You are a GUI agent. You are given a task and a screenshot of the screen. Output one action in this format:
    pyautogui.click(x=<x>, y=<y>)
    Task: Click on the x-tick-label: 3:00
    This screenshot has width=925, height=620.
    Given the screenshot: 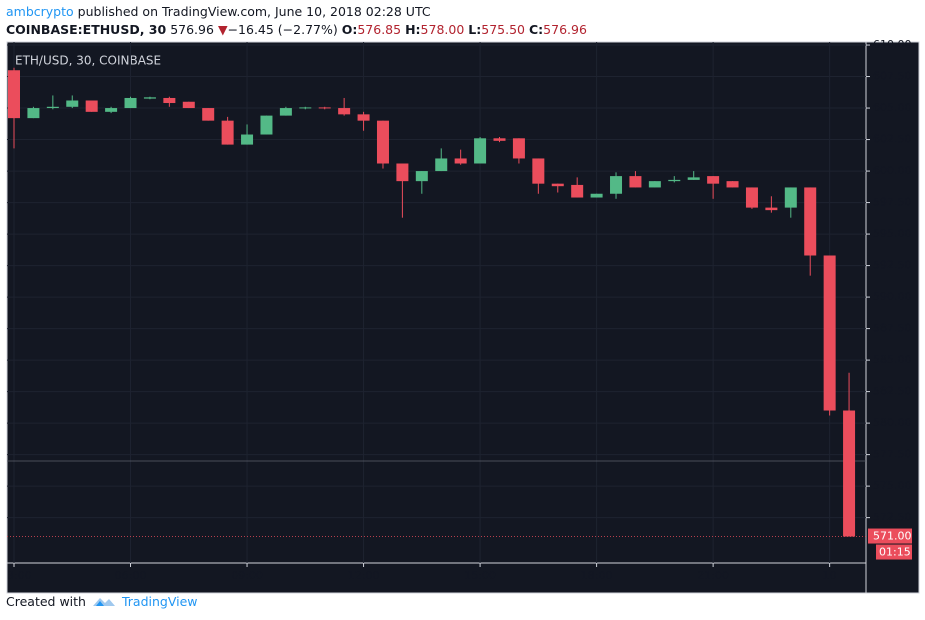 What is the action you would take?
    pyautogui.click(x=19, y=575)
    